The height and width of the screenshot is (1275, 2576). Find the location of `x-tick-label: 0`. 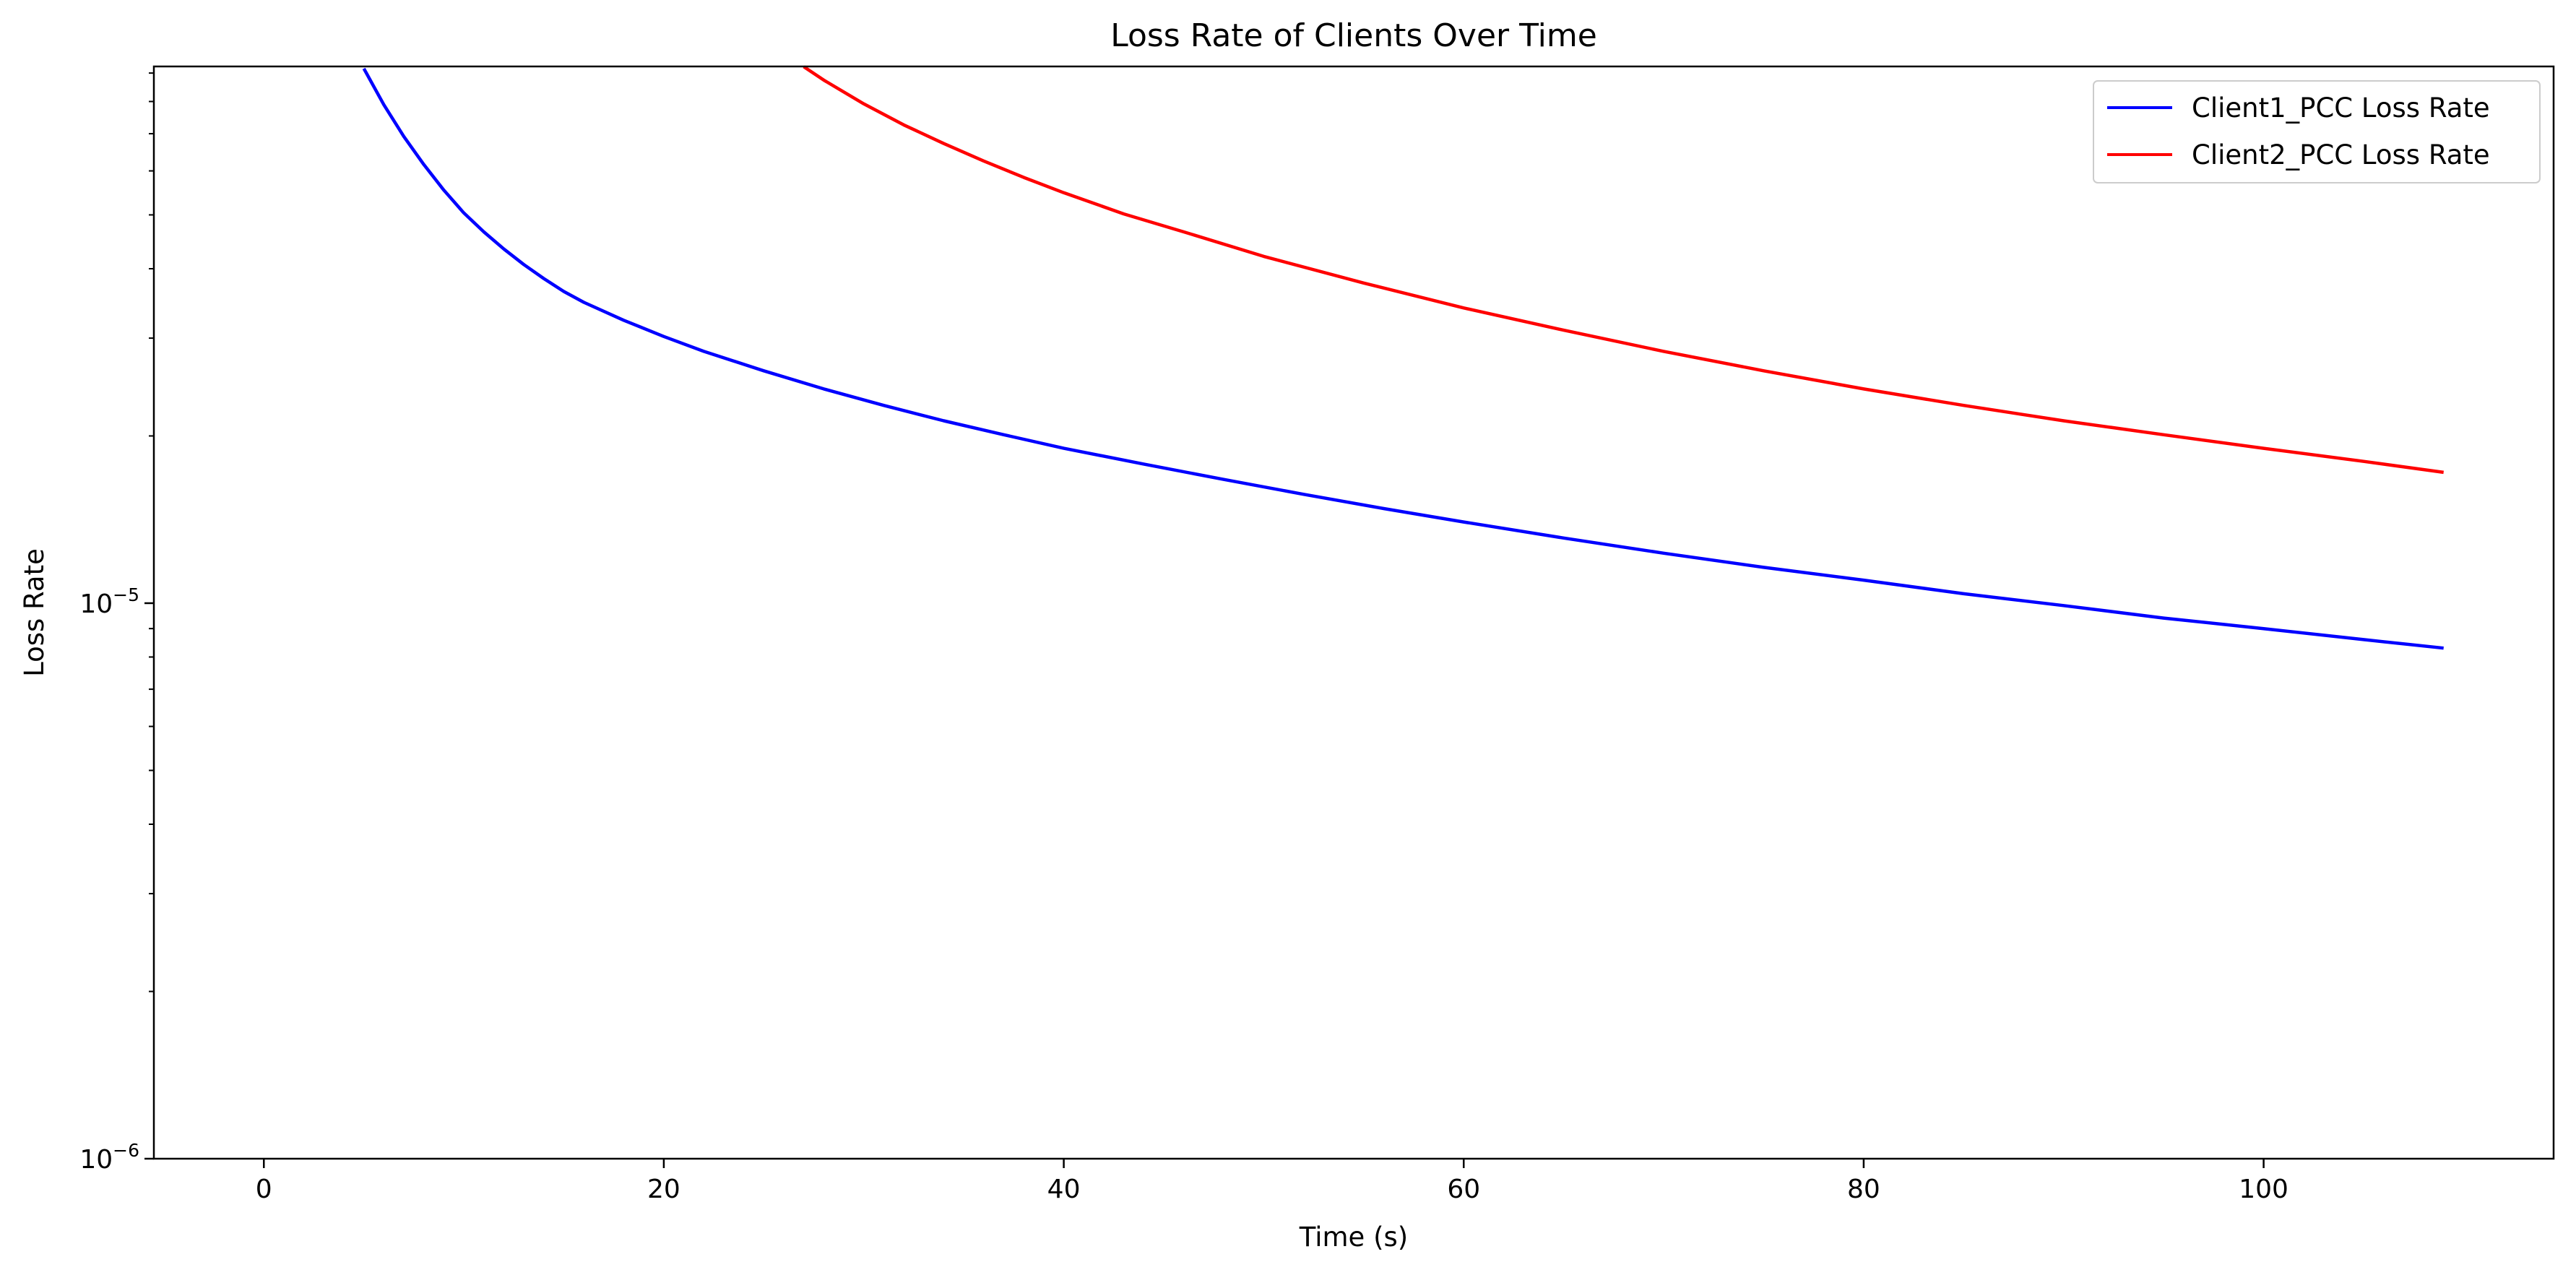

x-tick-label: 0 is located at coordinates (264, 1189).